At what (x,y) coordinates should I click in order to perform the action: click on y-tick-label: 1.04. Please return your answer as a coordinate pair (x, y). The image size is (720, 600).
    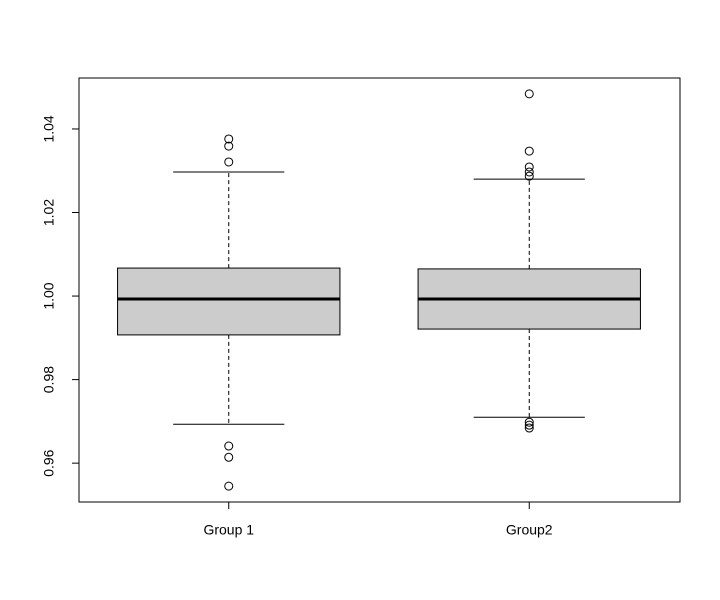
    Looking at the image, I should click on (49, 128).